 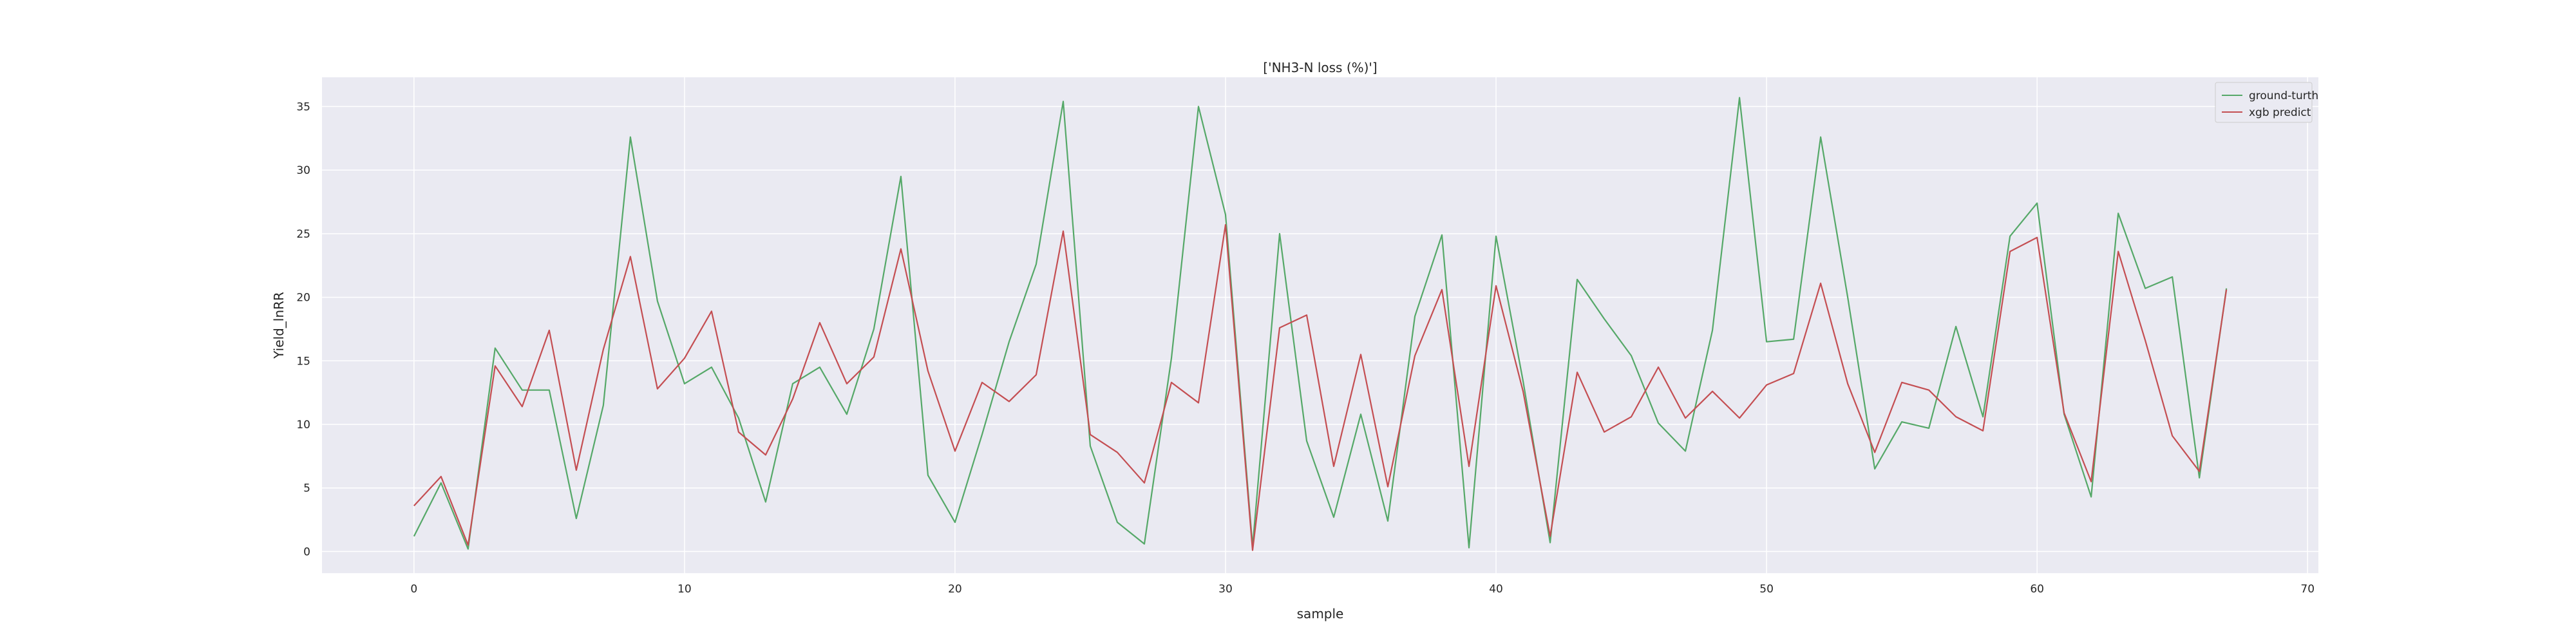 I want to click on y-tick-label: 20, so click(x=303, y=298).